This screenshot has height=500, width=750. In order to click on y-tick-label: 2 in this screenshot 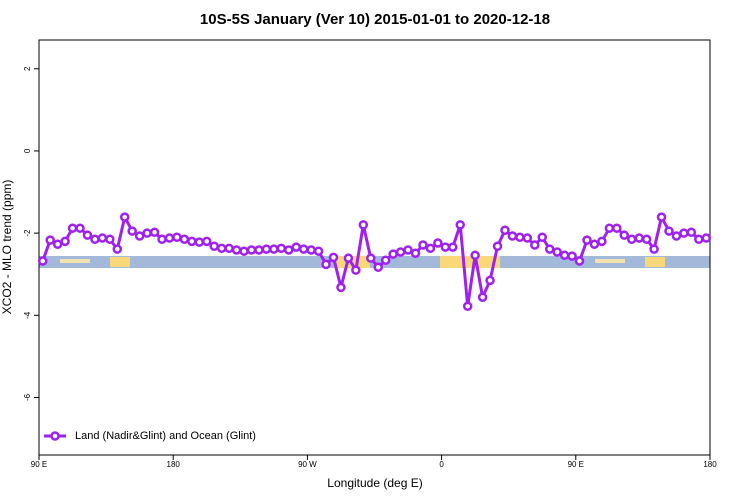, I will do `click(27, 68)`.